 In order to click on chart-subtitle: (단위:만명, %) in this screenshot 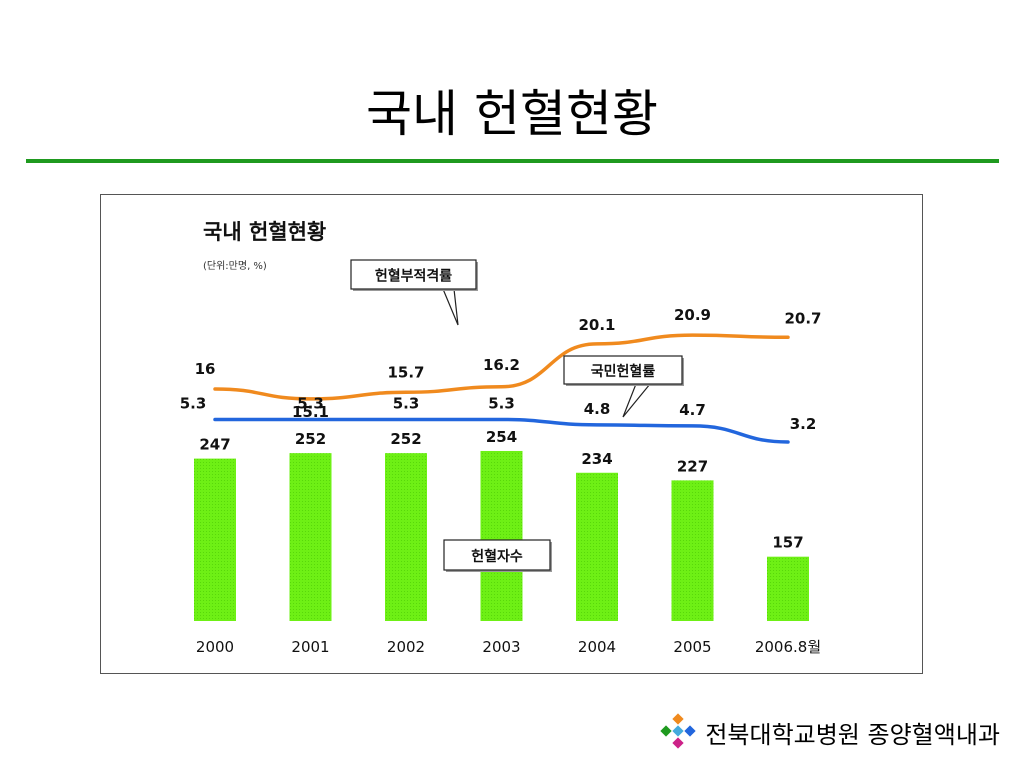, I will do `click(235, 265)`.